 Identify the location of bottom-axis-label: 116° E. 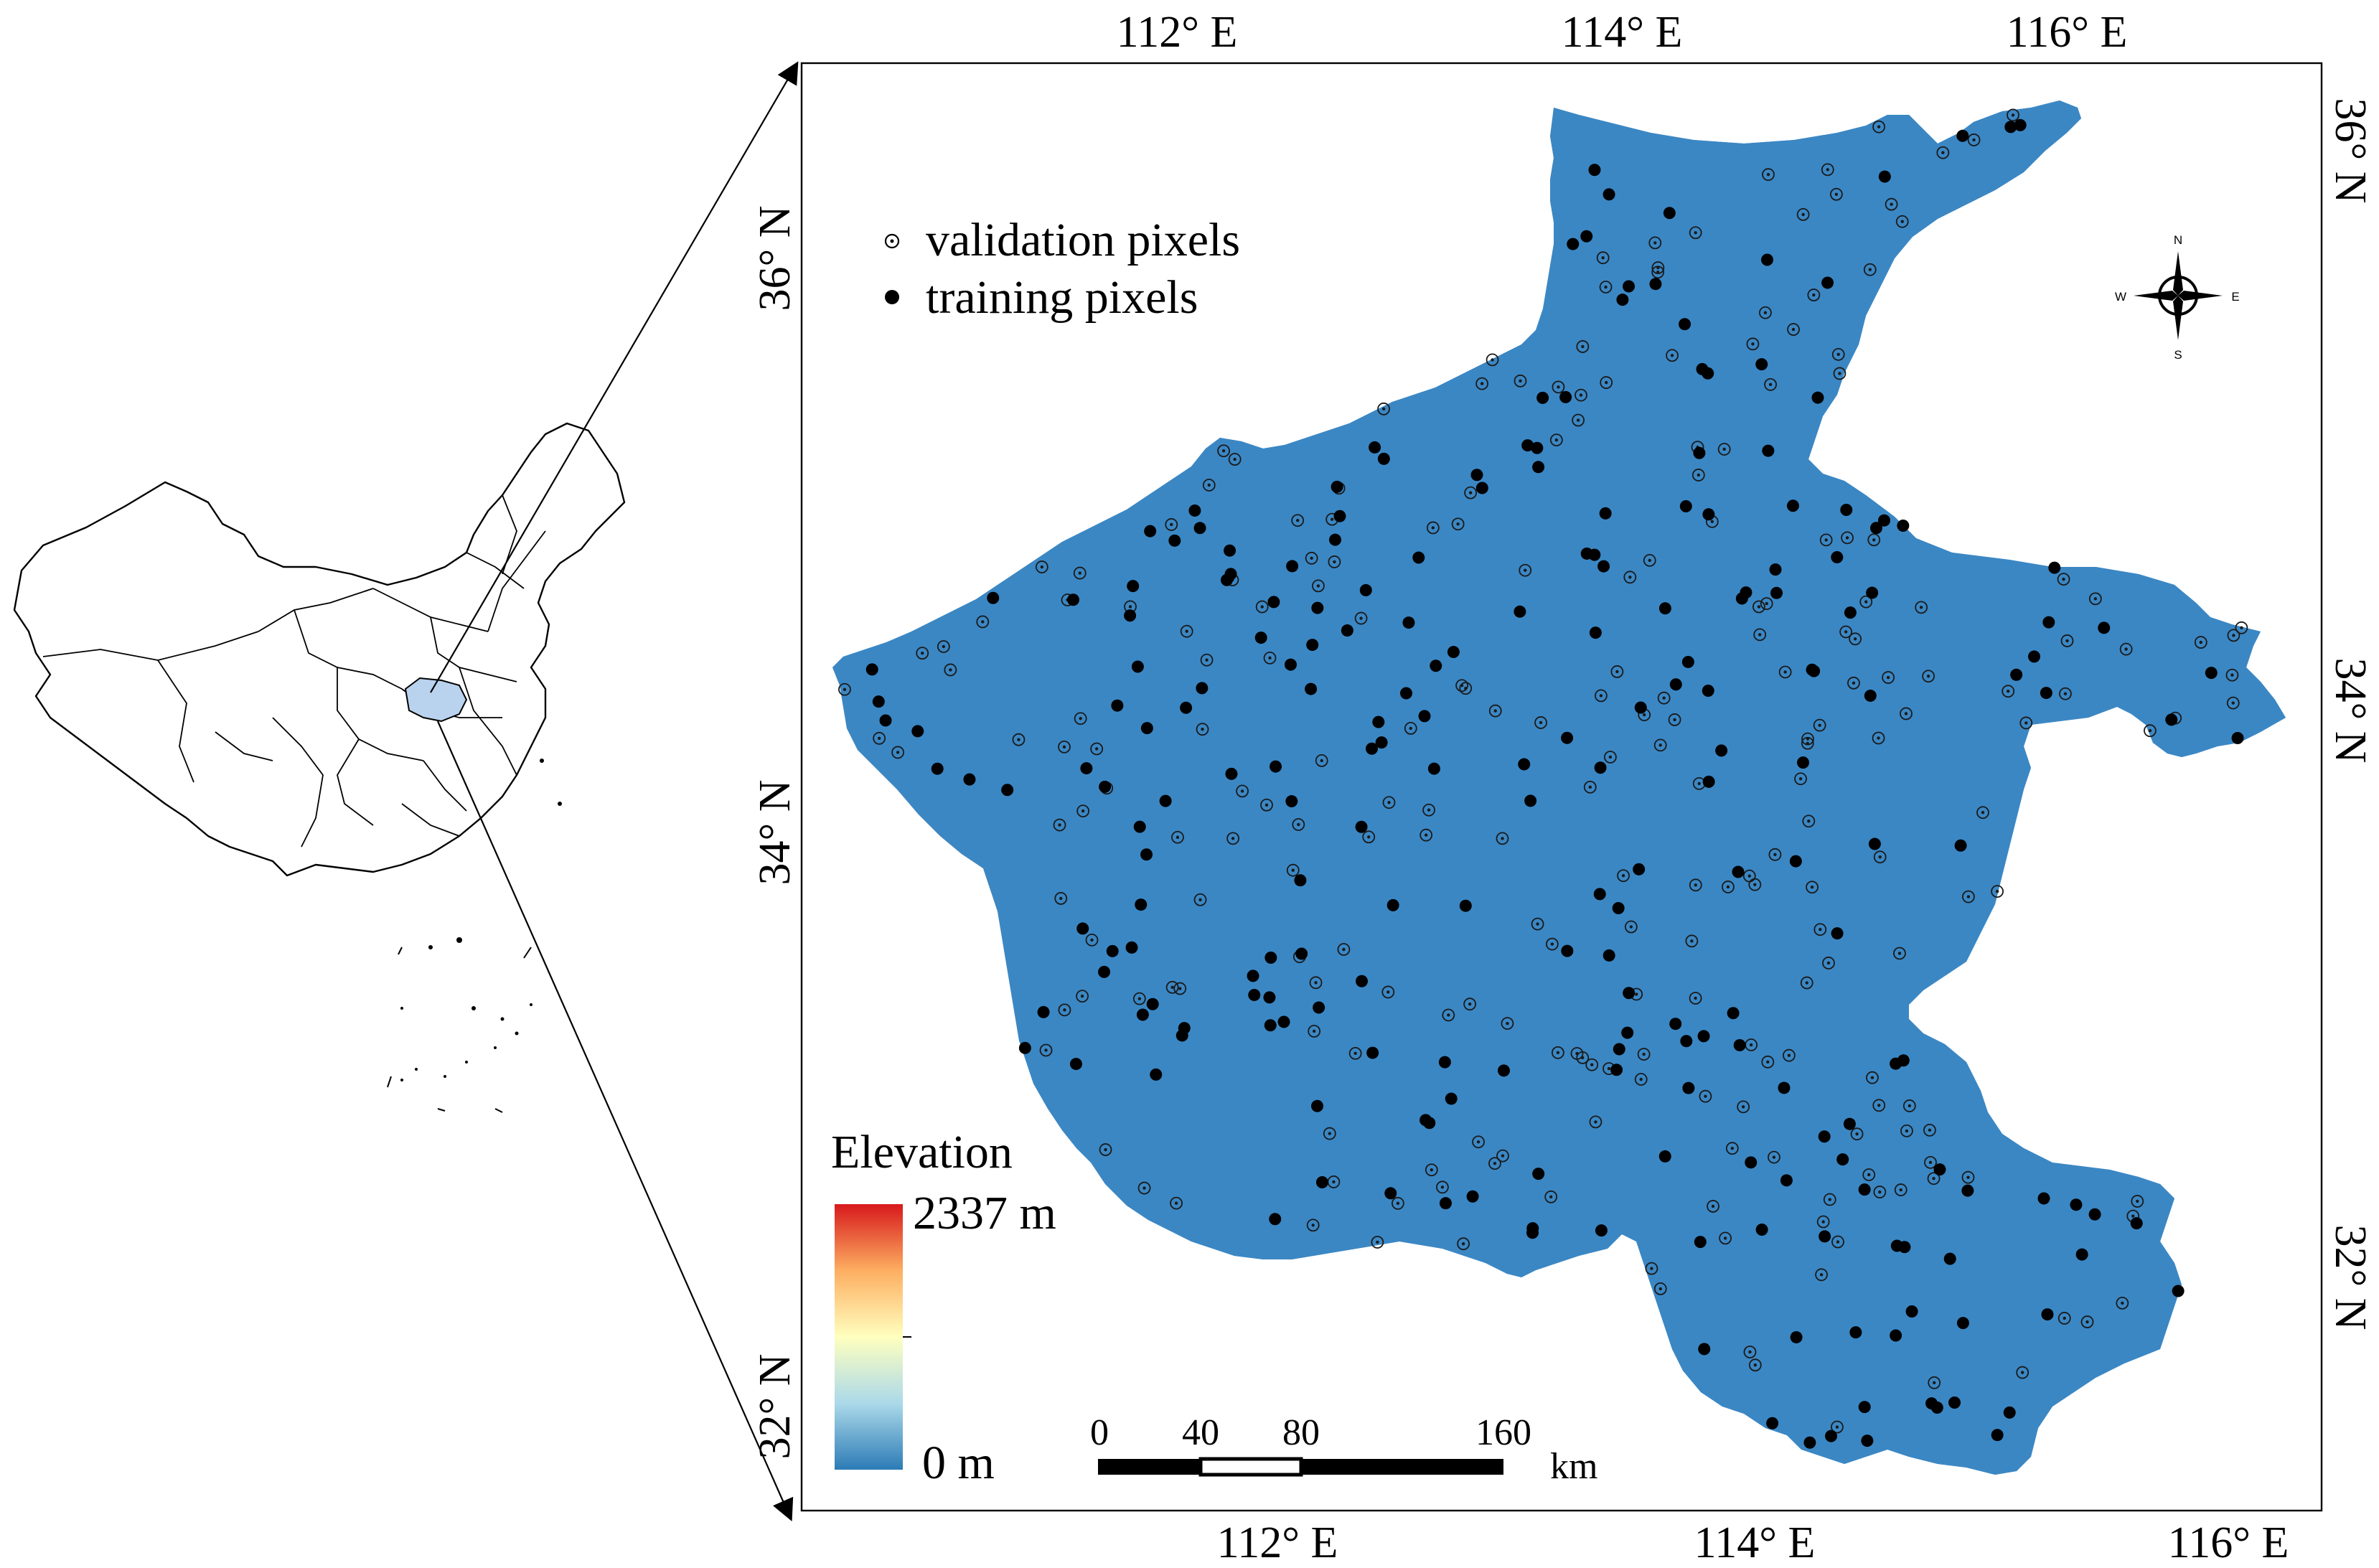
(2228, 1542).